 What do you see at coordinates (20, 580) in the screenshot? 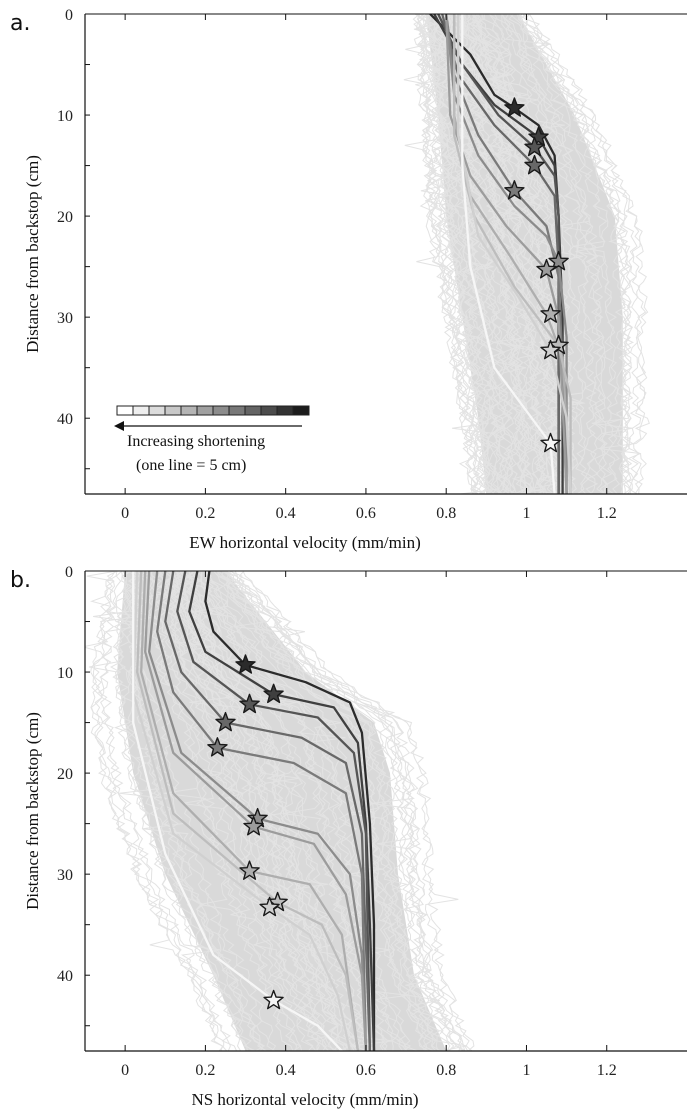
I see `panel-label: b.` at bounding box center [20, 580].